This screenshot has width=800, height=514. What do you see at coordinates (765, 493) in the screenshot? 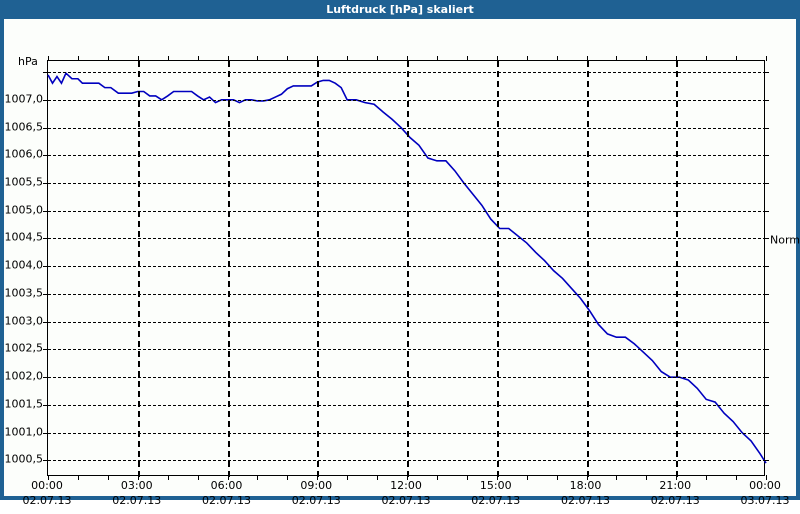
I see `x-axis-tick-label: 00:00 03.07.13` at bounding box center [765, 493].